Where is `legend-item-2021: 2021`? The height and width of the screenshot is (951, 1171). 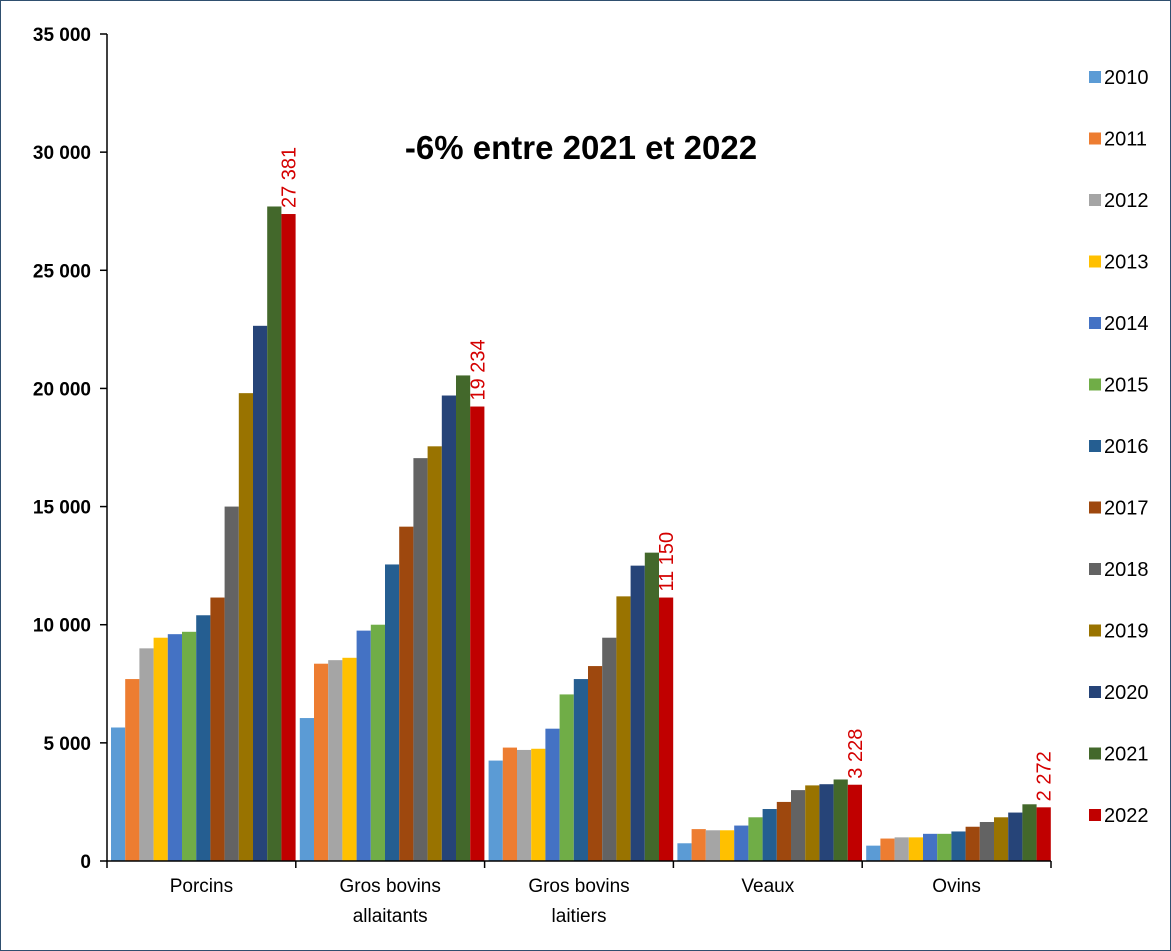
legend-item-2021: 2021 is located at coordinates (1119, 755).